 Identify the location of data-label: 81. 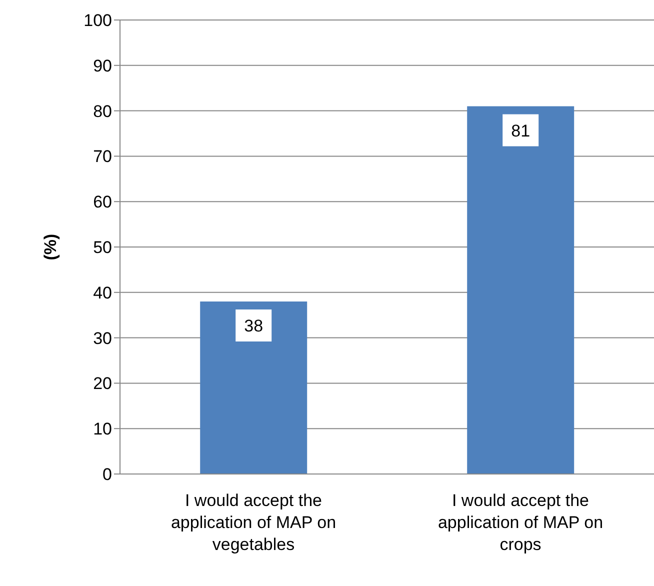
(520, 130).